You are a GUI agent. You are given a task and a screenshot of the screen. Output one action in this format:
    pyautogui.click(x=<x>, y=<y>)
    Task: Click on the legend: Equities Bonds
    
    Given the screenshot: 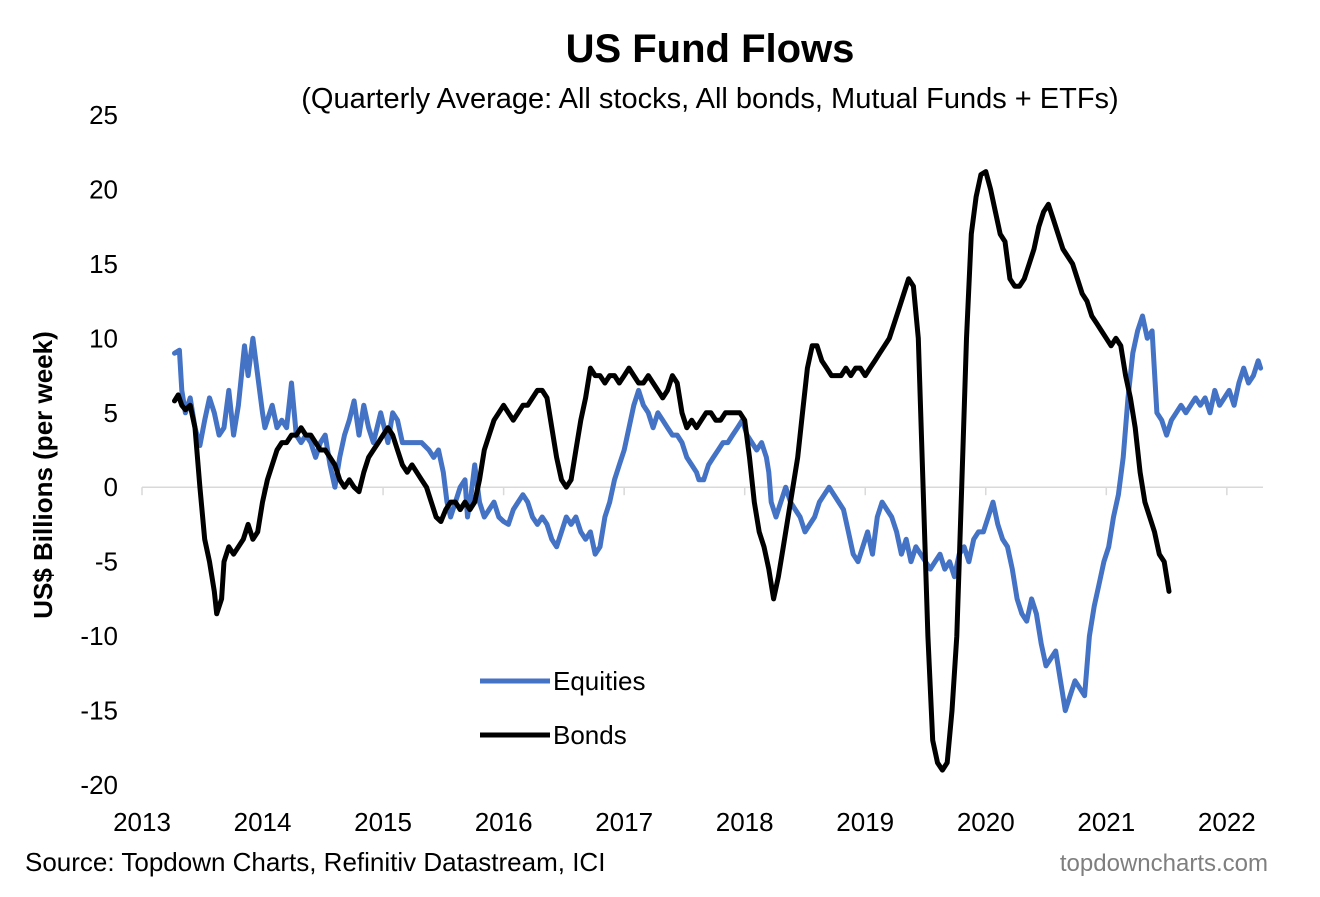 What is the action you would take?
    pyautogui.click(x=563, y=708)
    